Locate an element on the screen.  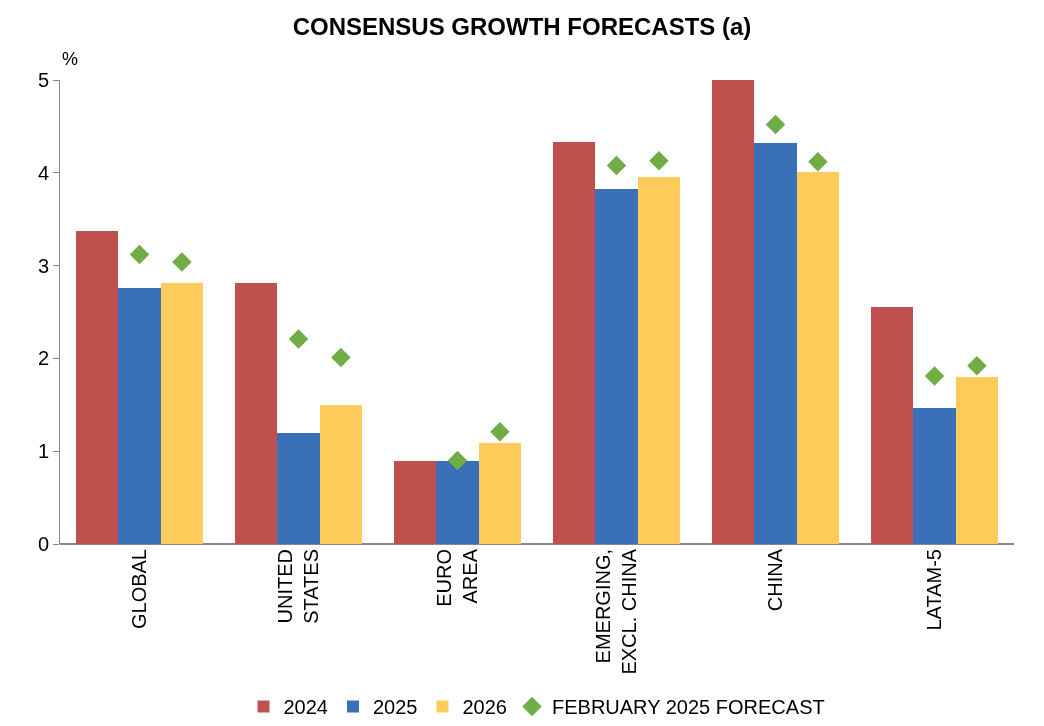
legend-label: 2026 is located at coordinates (484, 707).